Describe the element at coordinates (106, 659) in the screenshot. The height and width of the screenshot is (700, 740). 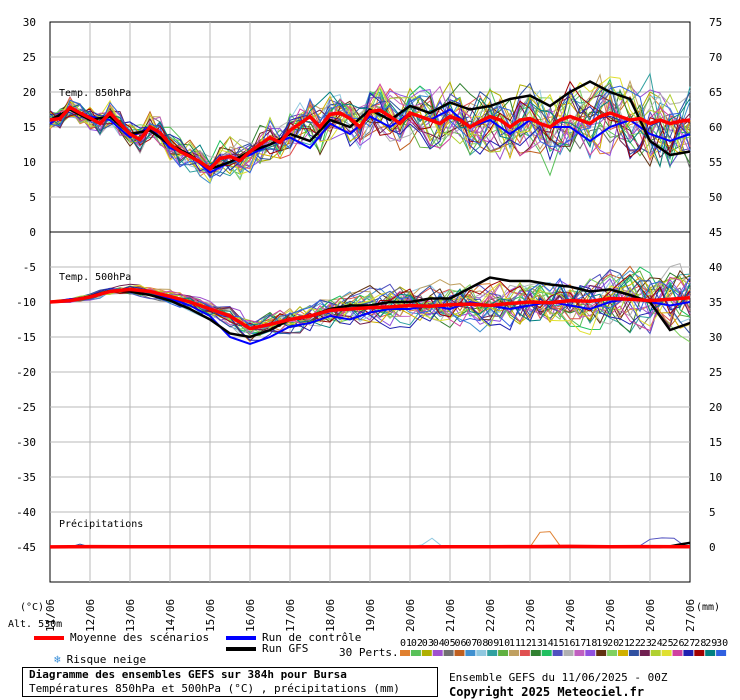
I see `legend-snow-label: Risque neige` at that location.